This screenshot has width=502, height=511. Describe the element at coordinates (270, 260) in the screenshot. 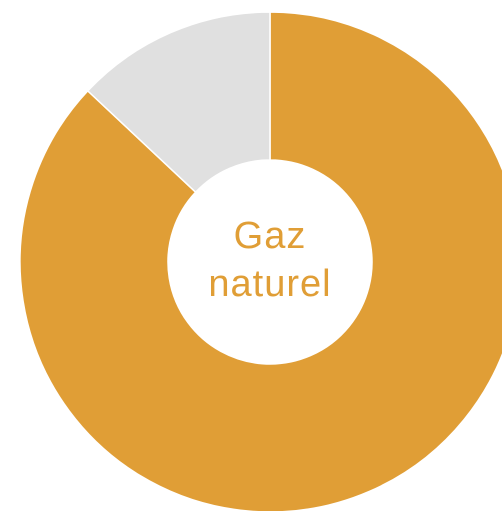

I see `center-label: Gaz naturel` at that location.